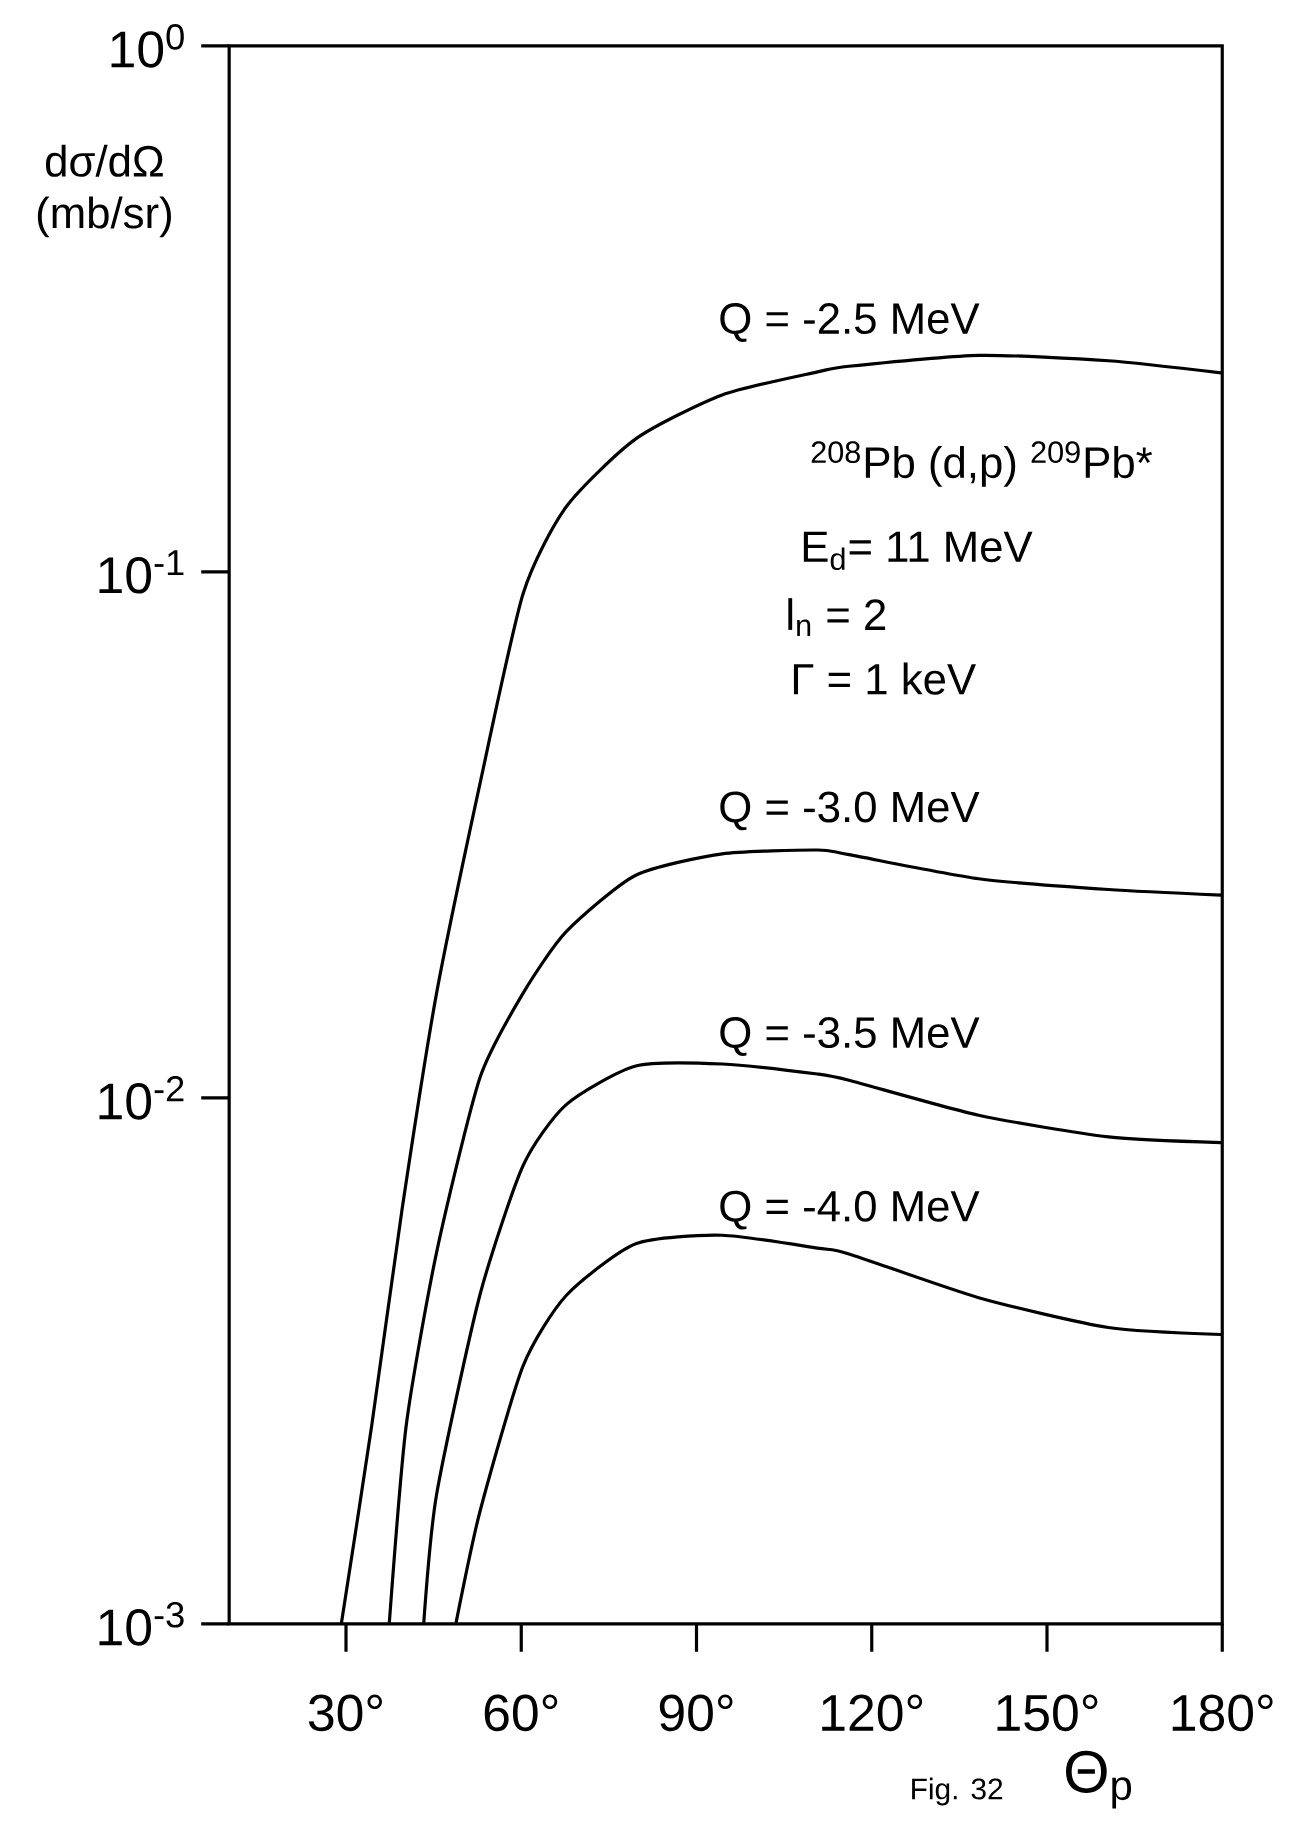 The height and width of the screenshot is (1823, 1290). Describe the element at coordinates (1098, 1779) in the screenshot. I see `x-axis-title: Θ$_{p}$` at that location.